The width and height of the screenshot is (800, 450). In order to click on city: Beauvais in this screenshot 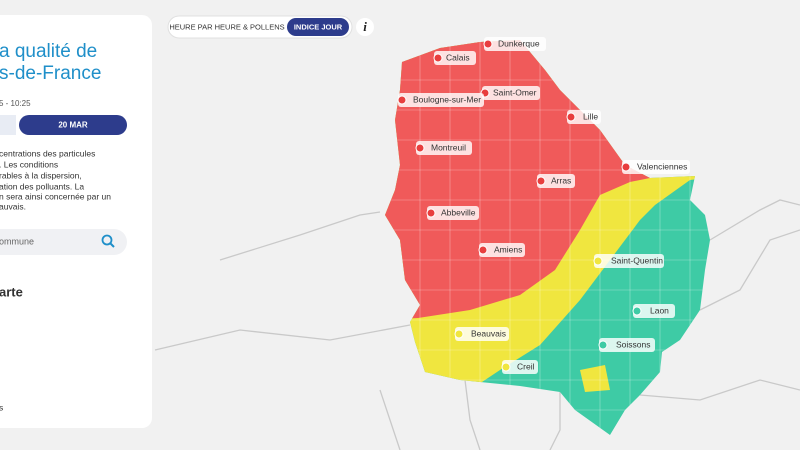, I will do `click(481, 334)`.